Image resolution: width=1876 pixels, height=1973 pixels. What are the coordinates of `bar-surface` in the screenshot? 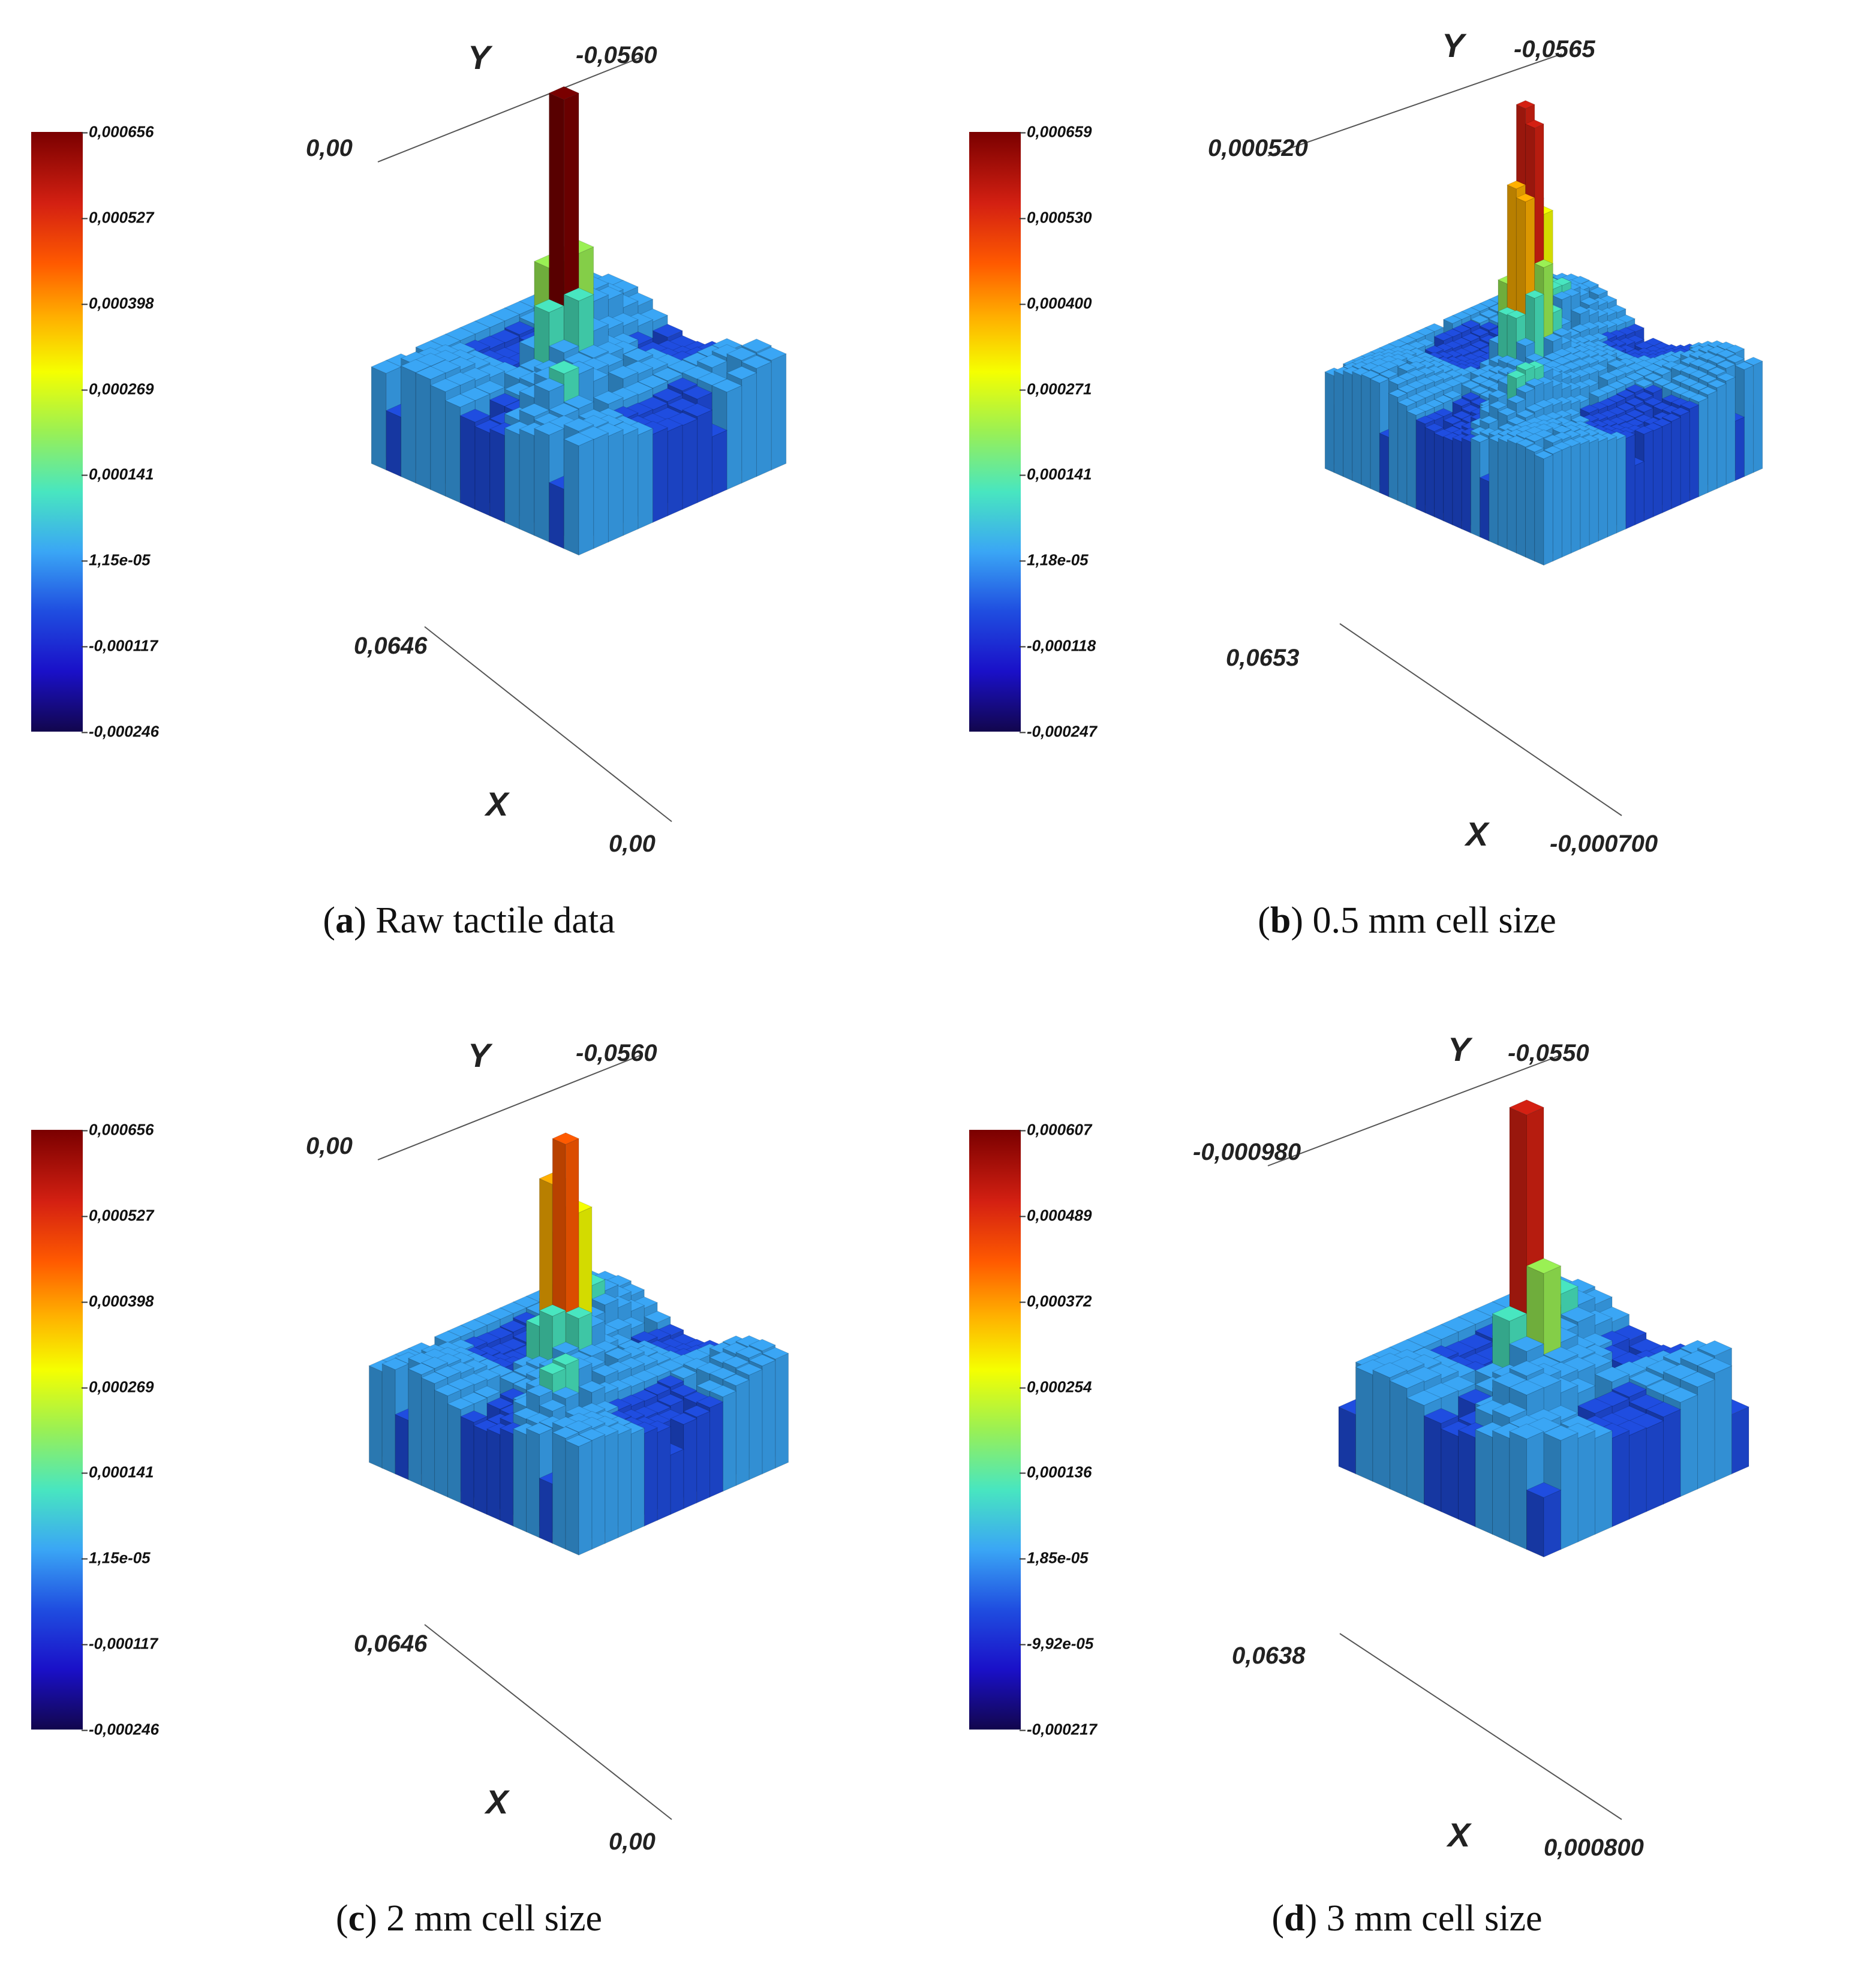 It's located at (578, 1344).